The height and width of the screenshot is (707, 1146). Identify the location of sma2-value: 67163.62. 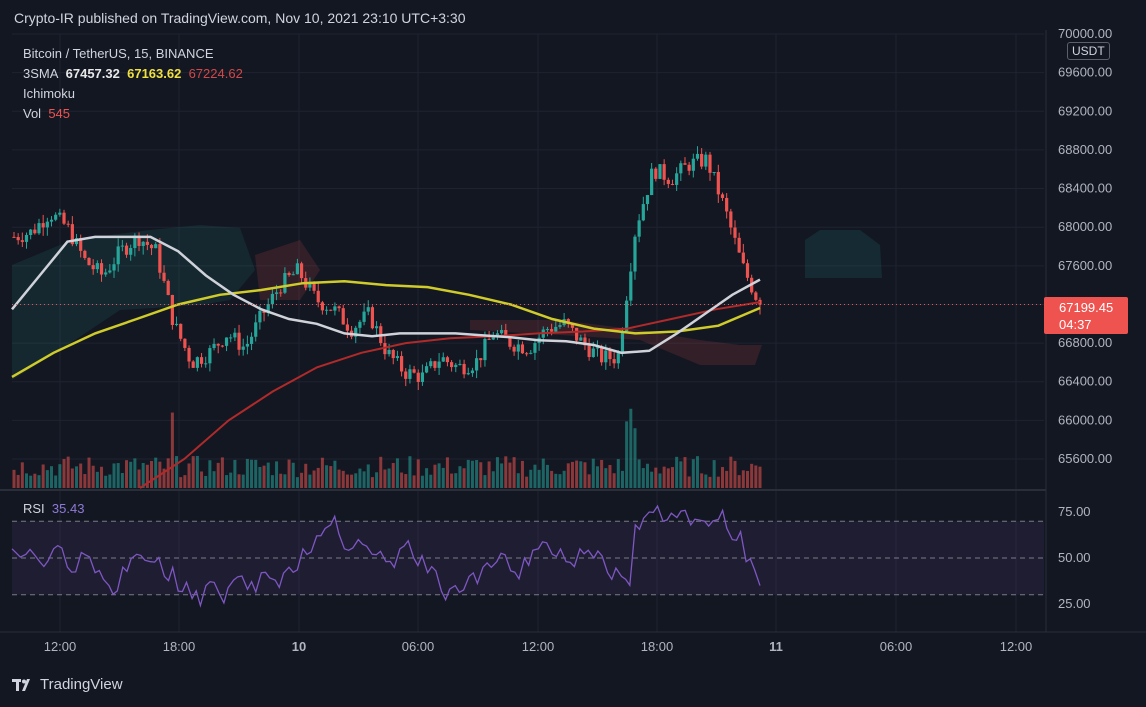
(154, 73).